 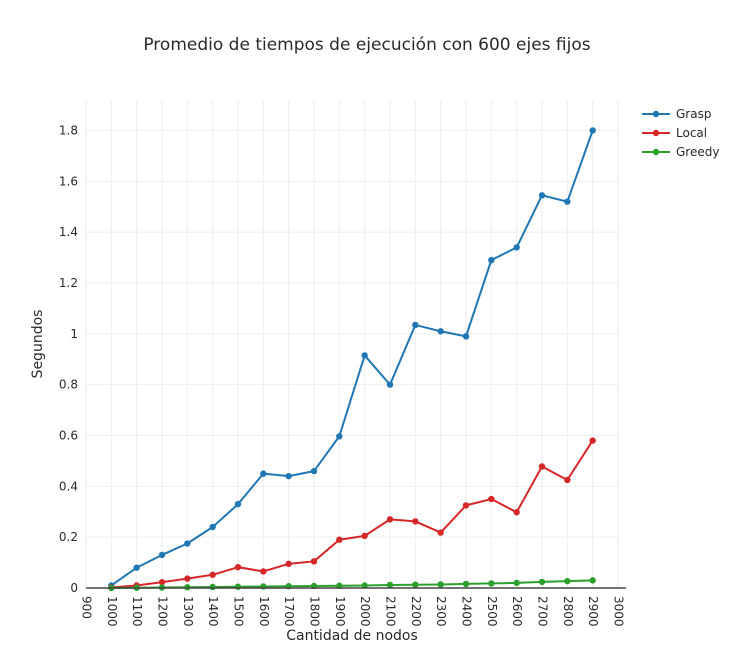 I want to click on legend-label-local: Local, so click(x=691, y=133).